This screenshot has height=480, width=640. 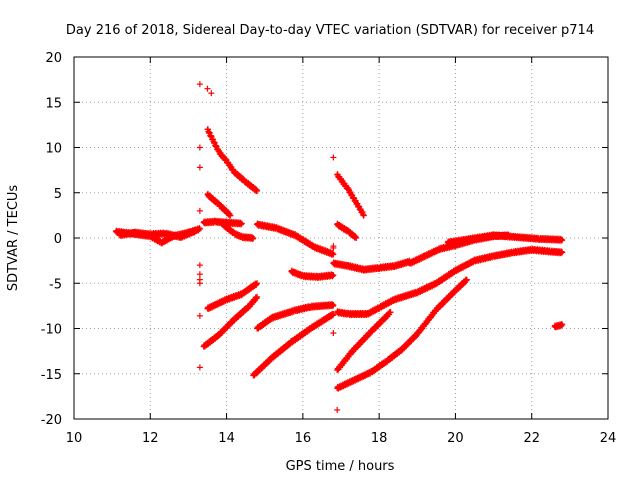 What do you see at coordinates (51, 375) in the screenshot?
I see `y-tick-label: -15` at bounding box center [51, 375].